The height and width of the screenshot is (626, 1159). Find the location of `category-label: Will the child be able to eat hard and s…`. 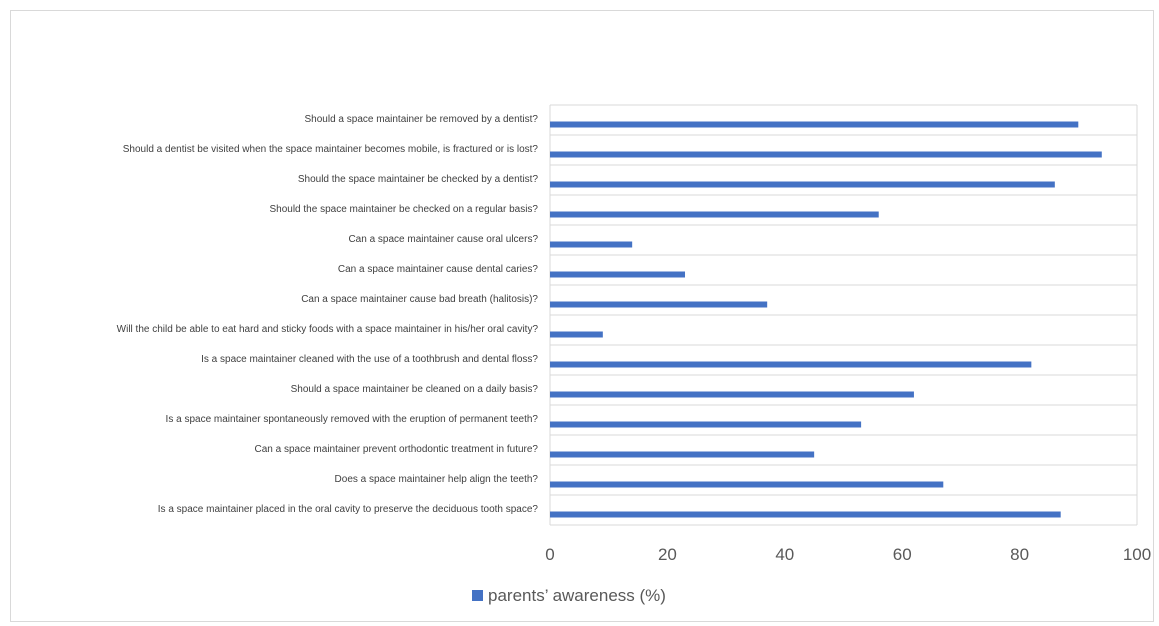

category-label: Will the child be able to eat hard and s… is located at coordinates (328, 329).